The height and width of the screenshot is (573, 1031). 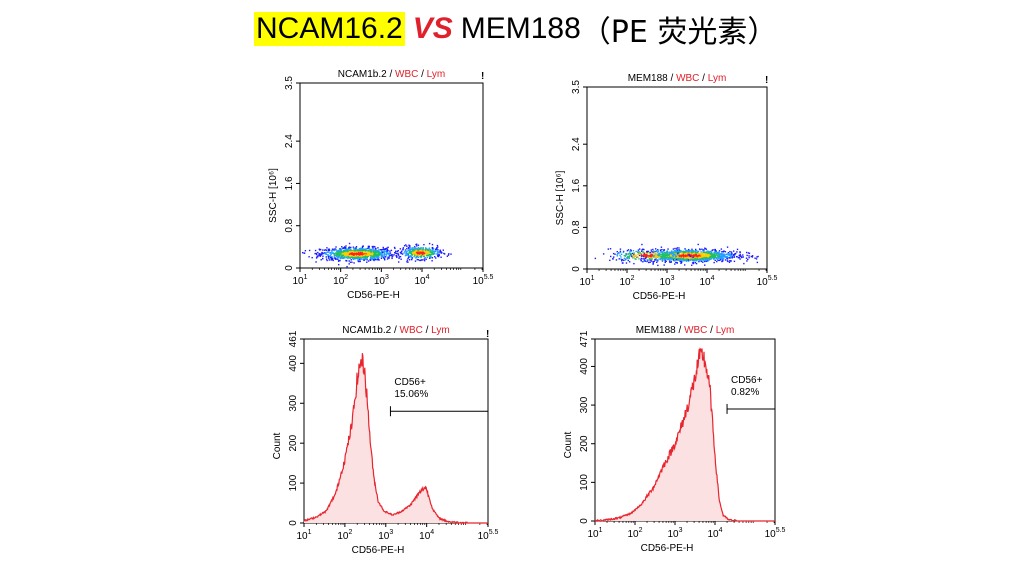 I want to click on y-tick-label: 200, so click(x=293, y=442).